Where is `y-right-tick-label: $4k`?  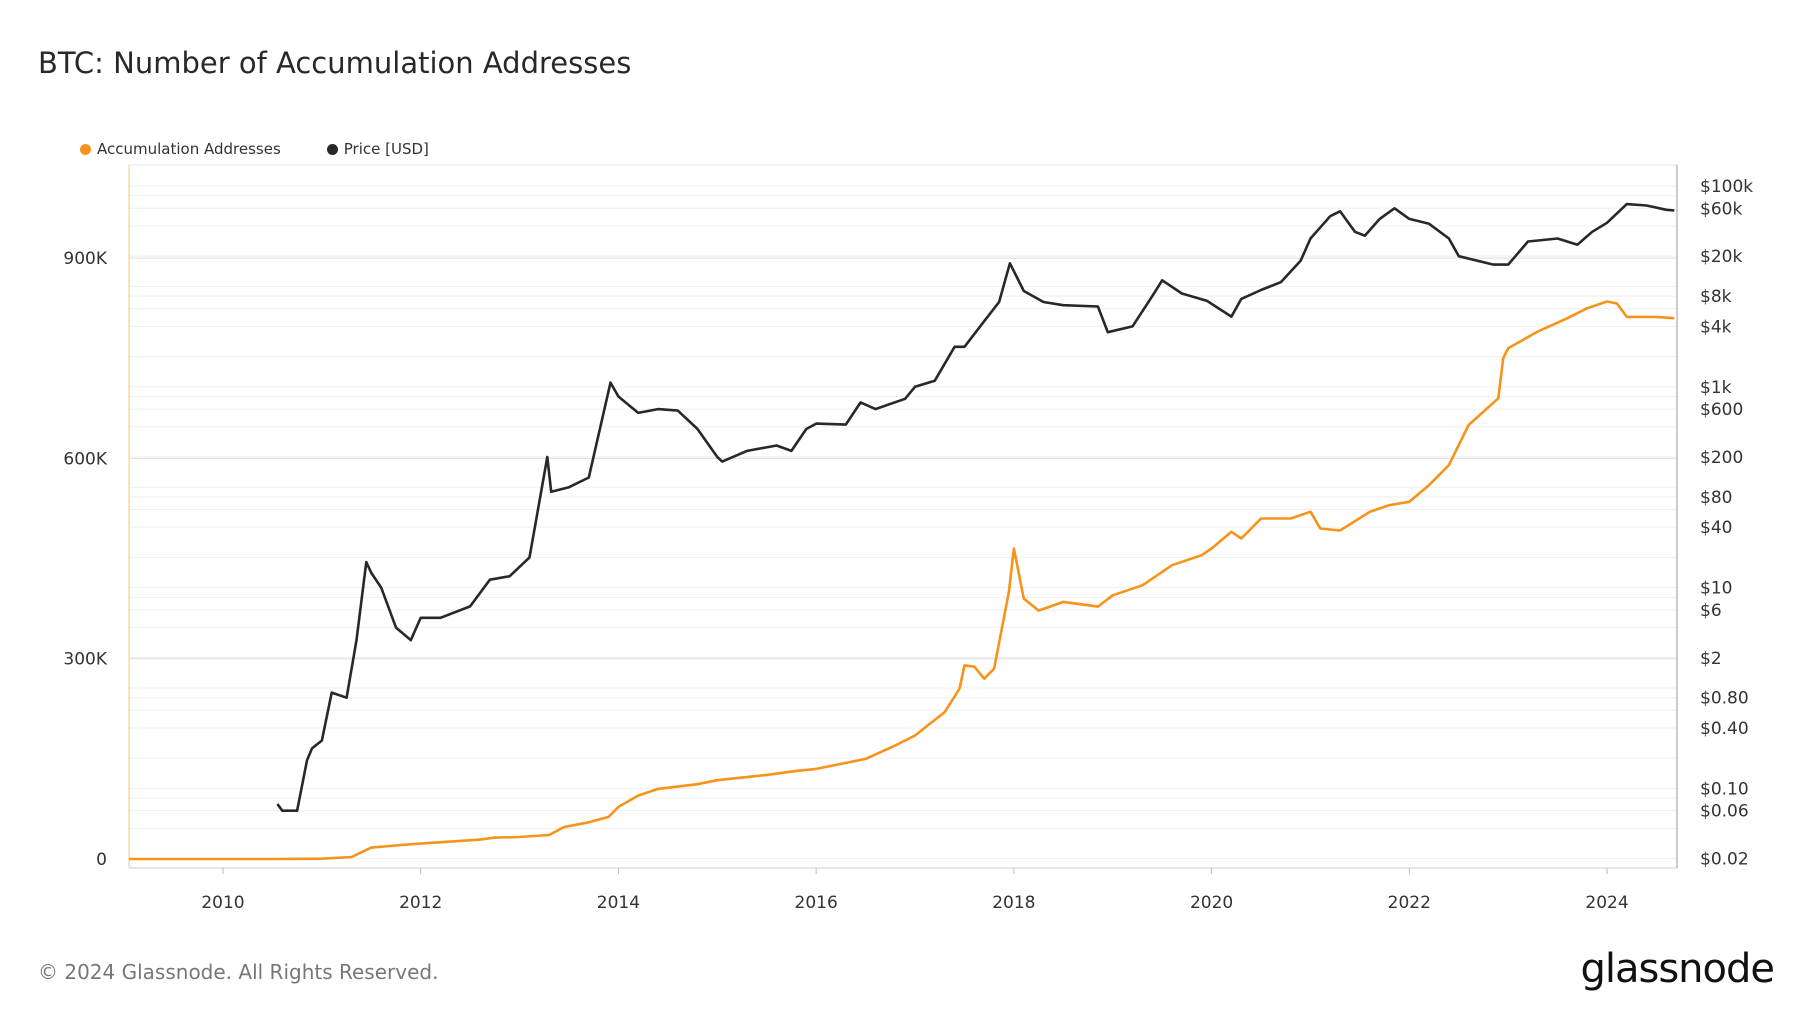
y-right-tick-label: $4k is located at coordinates (1716, 327).